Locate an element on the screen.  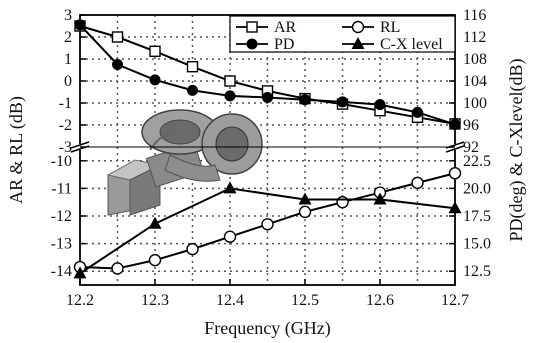
left-tick-label: 2 is located at coordinates (68, 37).